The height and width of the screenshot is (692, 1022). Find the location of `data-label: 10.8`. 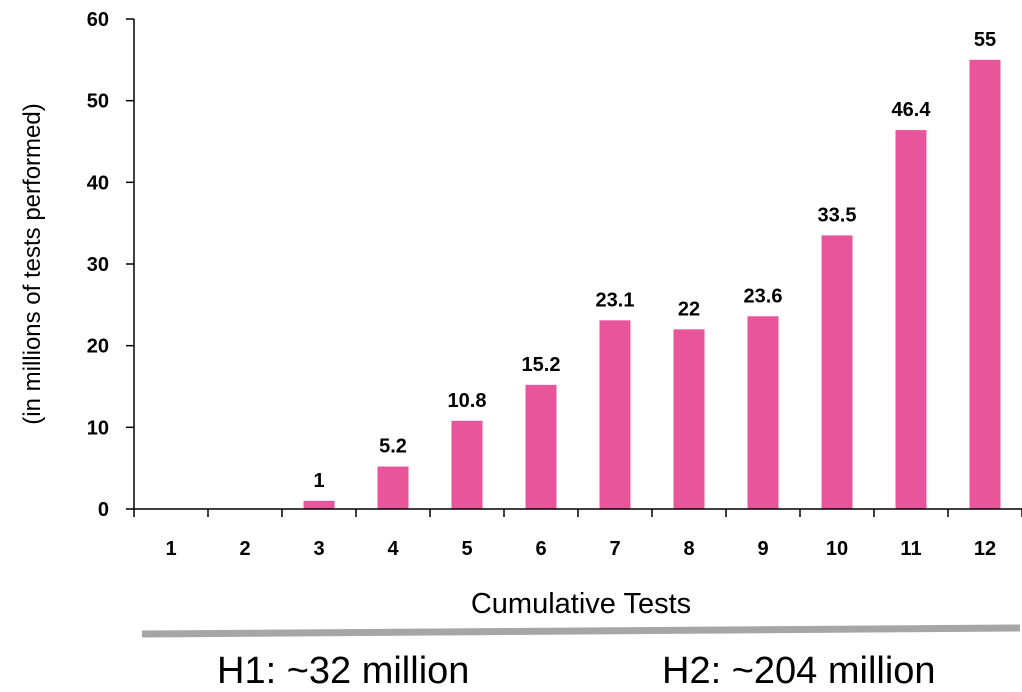

data-label: 10.8 is located at coordinates (467, 401).